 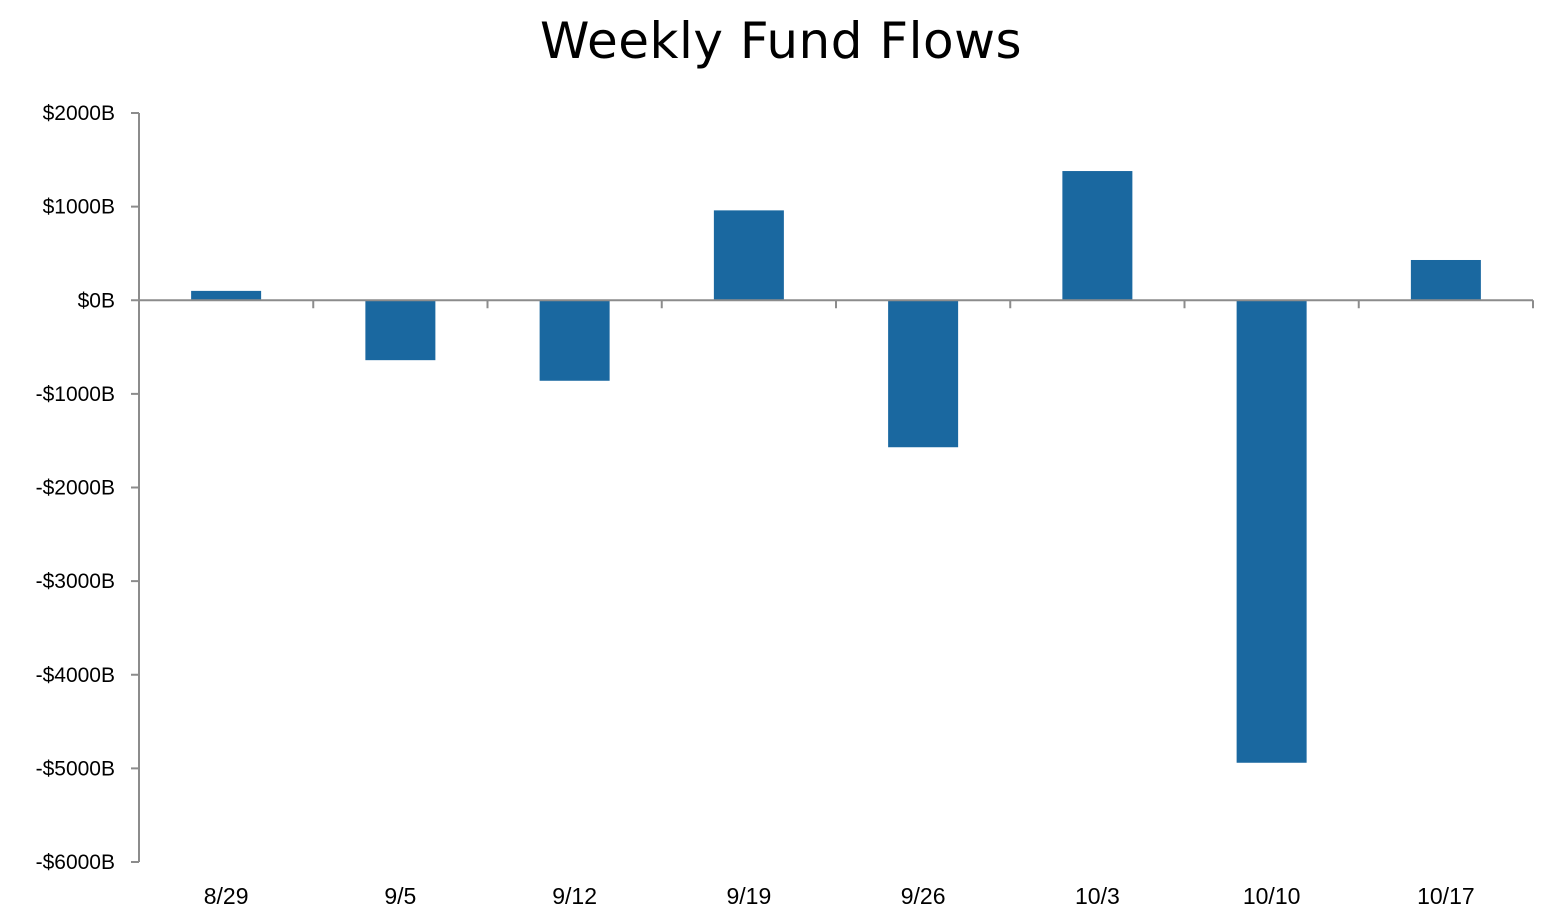 What do you see at coordinates (1097, 896) in the screenshot?
I see `x-category-label: 10/3` at bounding box center [1097, 896].